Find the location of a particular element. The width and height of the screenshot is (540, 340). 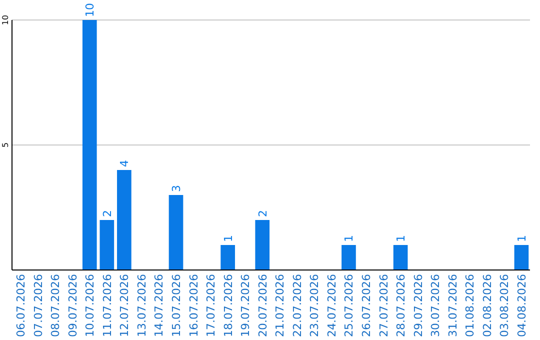

x-tick-label: 19.07.2026 is located at coordinates (245, 305).